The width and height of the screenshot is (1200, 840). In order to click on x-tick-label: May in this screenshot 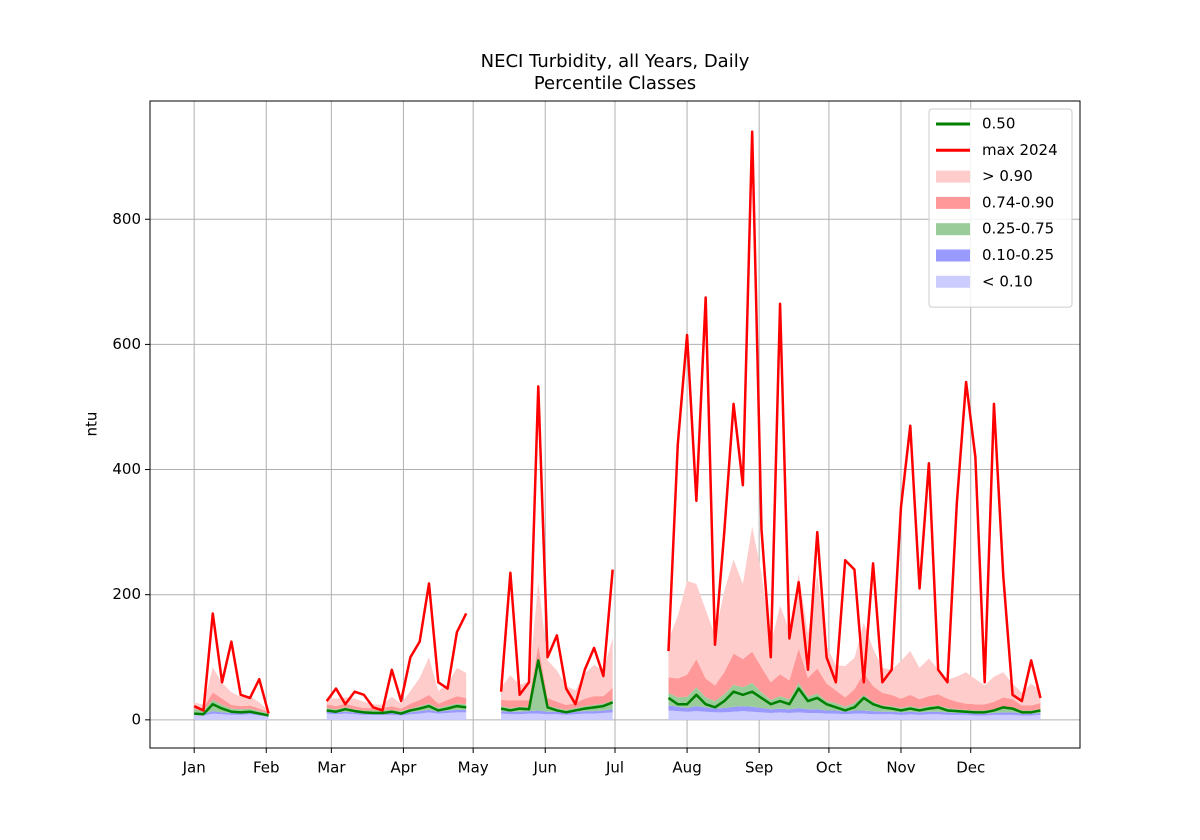, I will do `click(473, 768)`.